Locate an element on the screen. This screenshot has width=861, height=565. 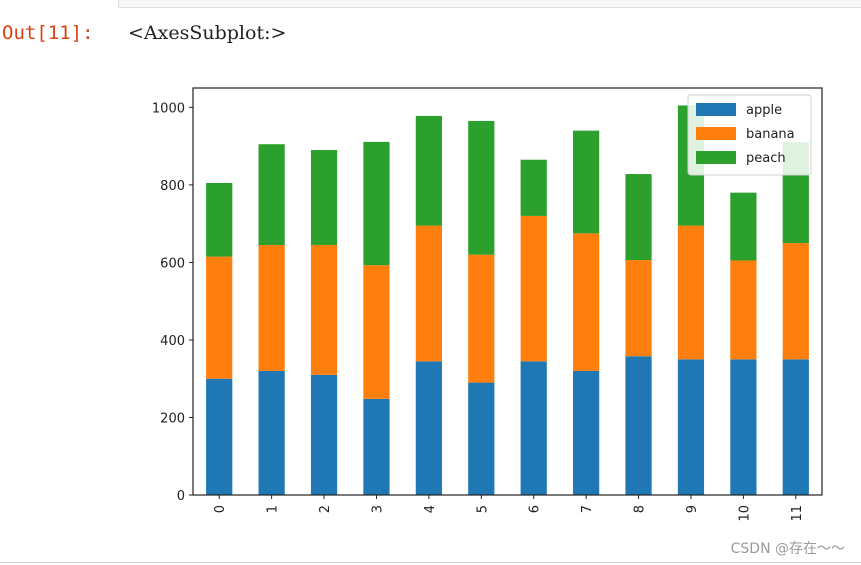
watermark: CSDN @存在～～ is located at coordinates (787, 549).